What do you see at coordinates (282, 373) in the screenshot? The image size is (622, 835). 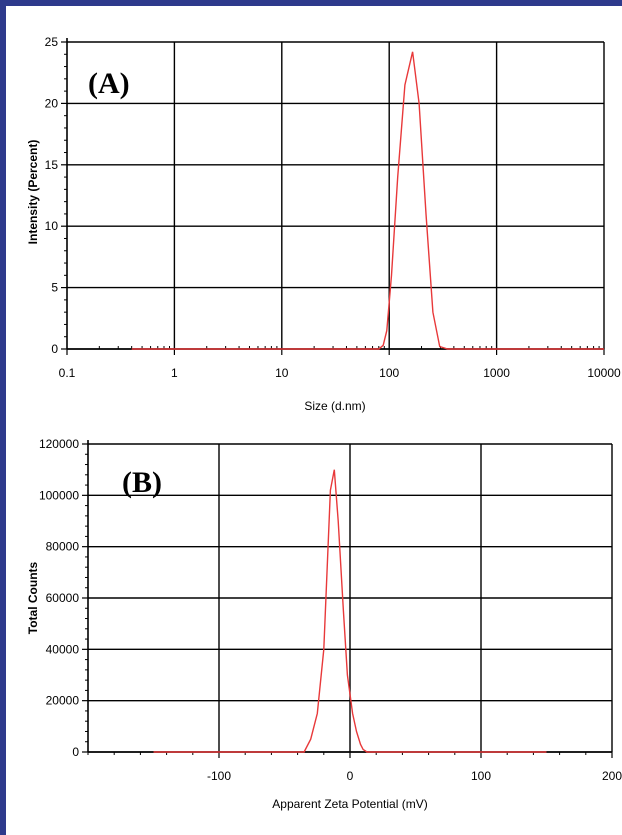 I see `a-xtick-label: 10` at bounding box center [282, 373].